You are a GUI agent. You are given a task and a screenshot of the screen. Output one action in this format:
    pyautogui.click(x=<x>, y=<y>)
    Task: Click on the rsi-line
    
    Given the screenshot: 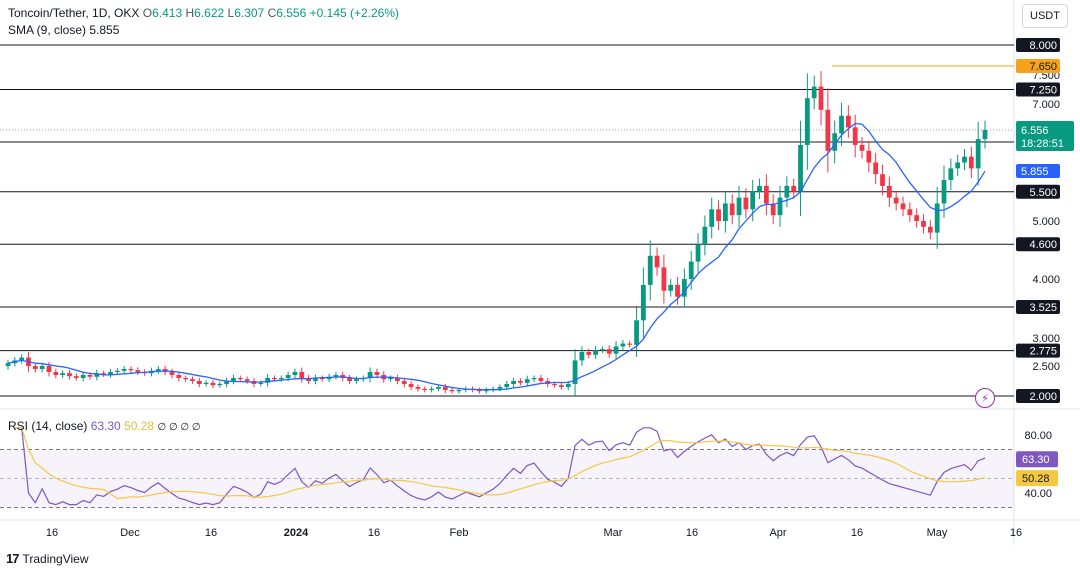 What is the action you would take?
    pyautogui.click(x=500, y=466)
    